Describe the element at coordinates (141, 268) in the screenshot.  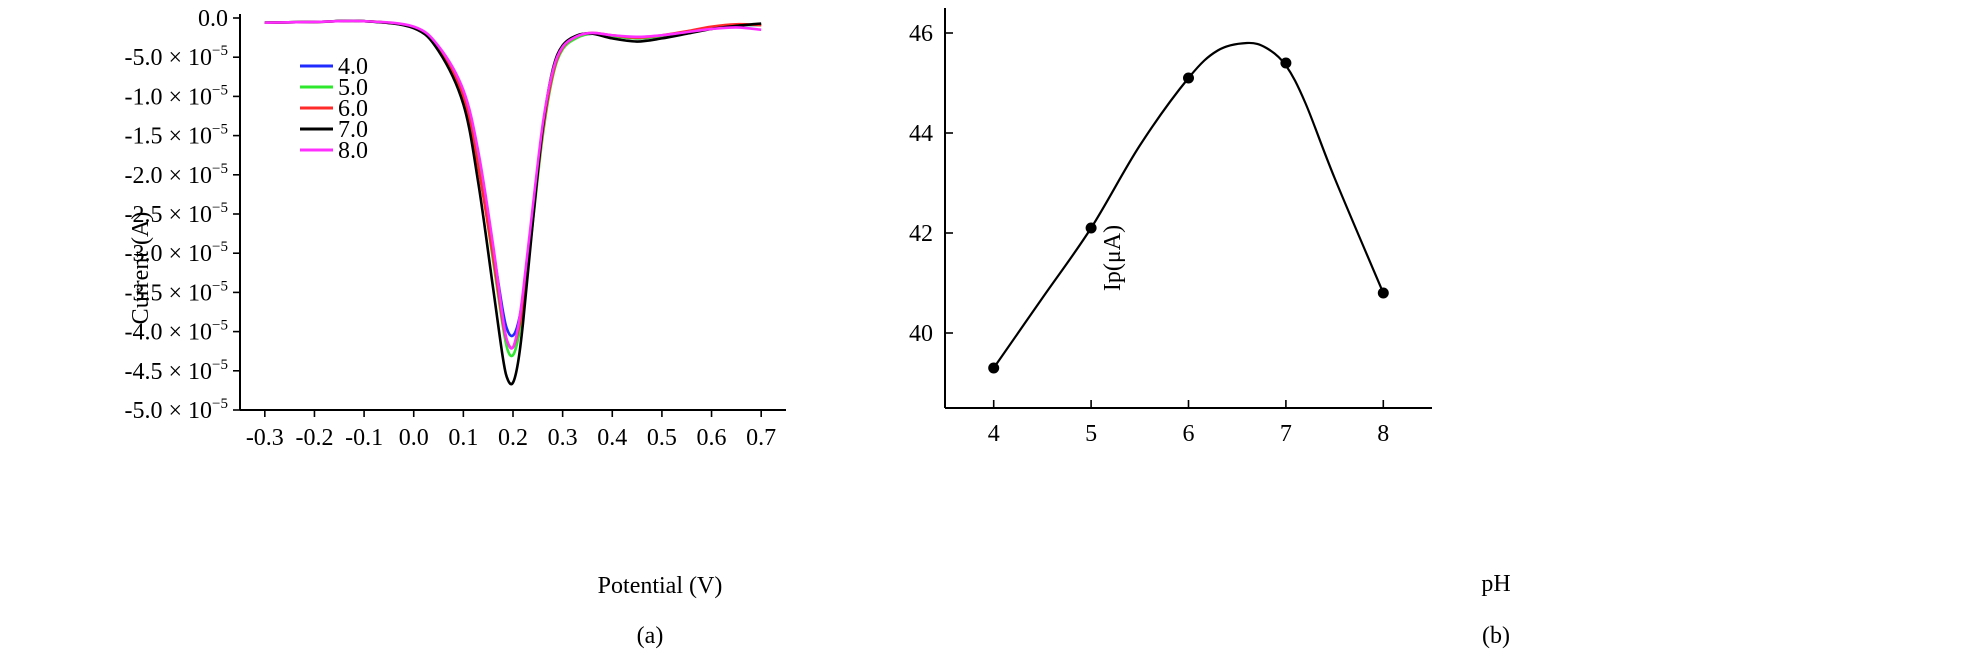
I see `chart-a-ylabel: Current (A)` at that location.